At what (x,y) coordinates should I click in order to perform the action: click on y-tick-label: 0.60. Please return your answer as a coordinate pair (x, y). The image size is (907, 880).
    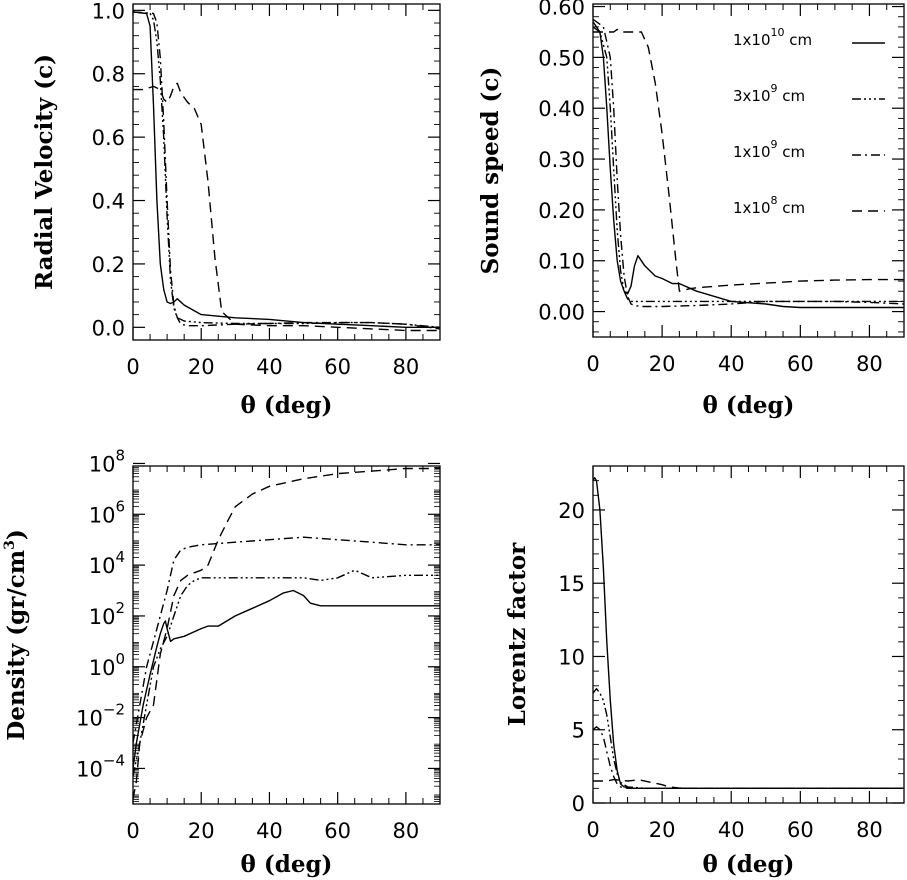
    Looking at the image, I should click on (561, 10).